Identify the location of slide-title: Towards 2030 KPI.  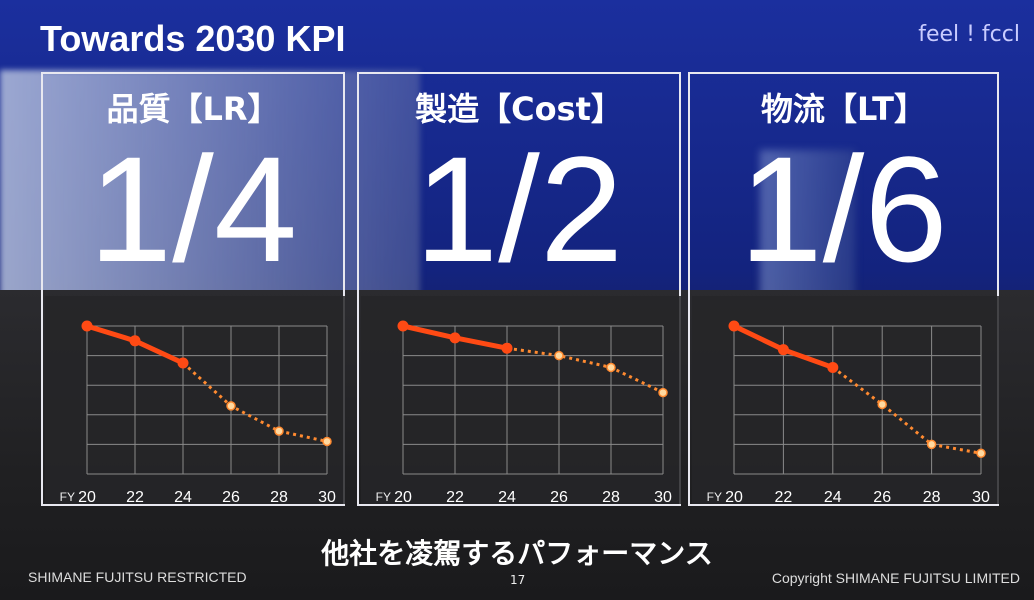
(193, 38).